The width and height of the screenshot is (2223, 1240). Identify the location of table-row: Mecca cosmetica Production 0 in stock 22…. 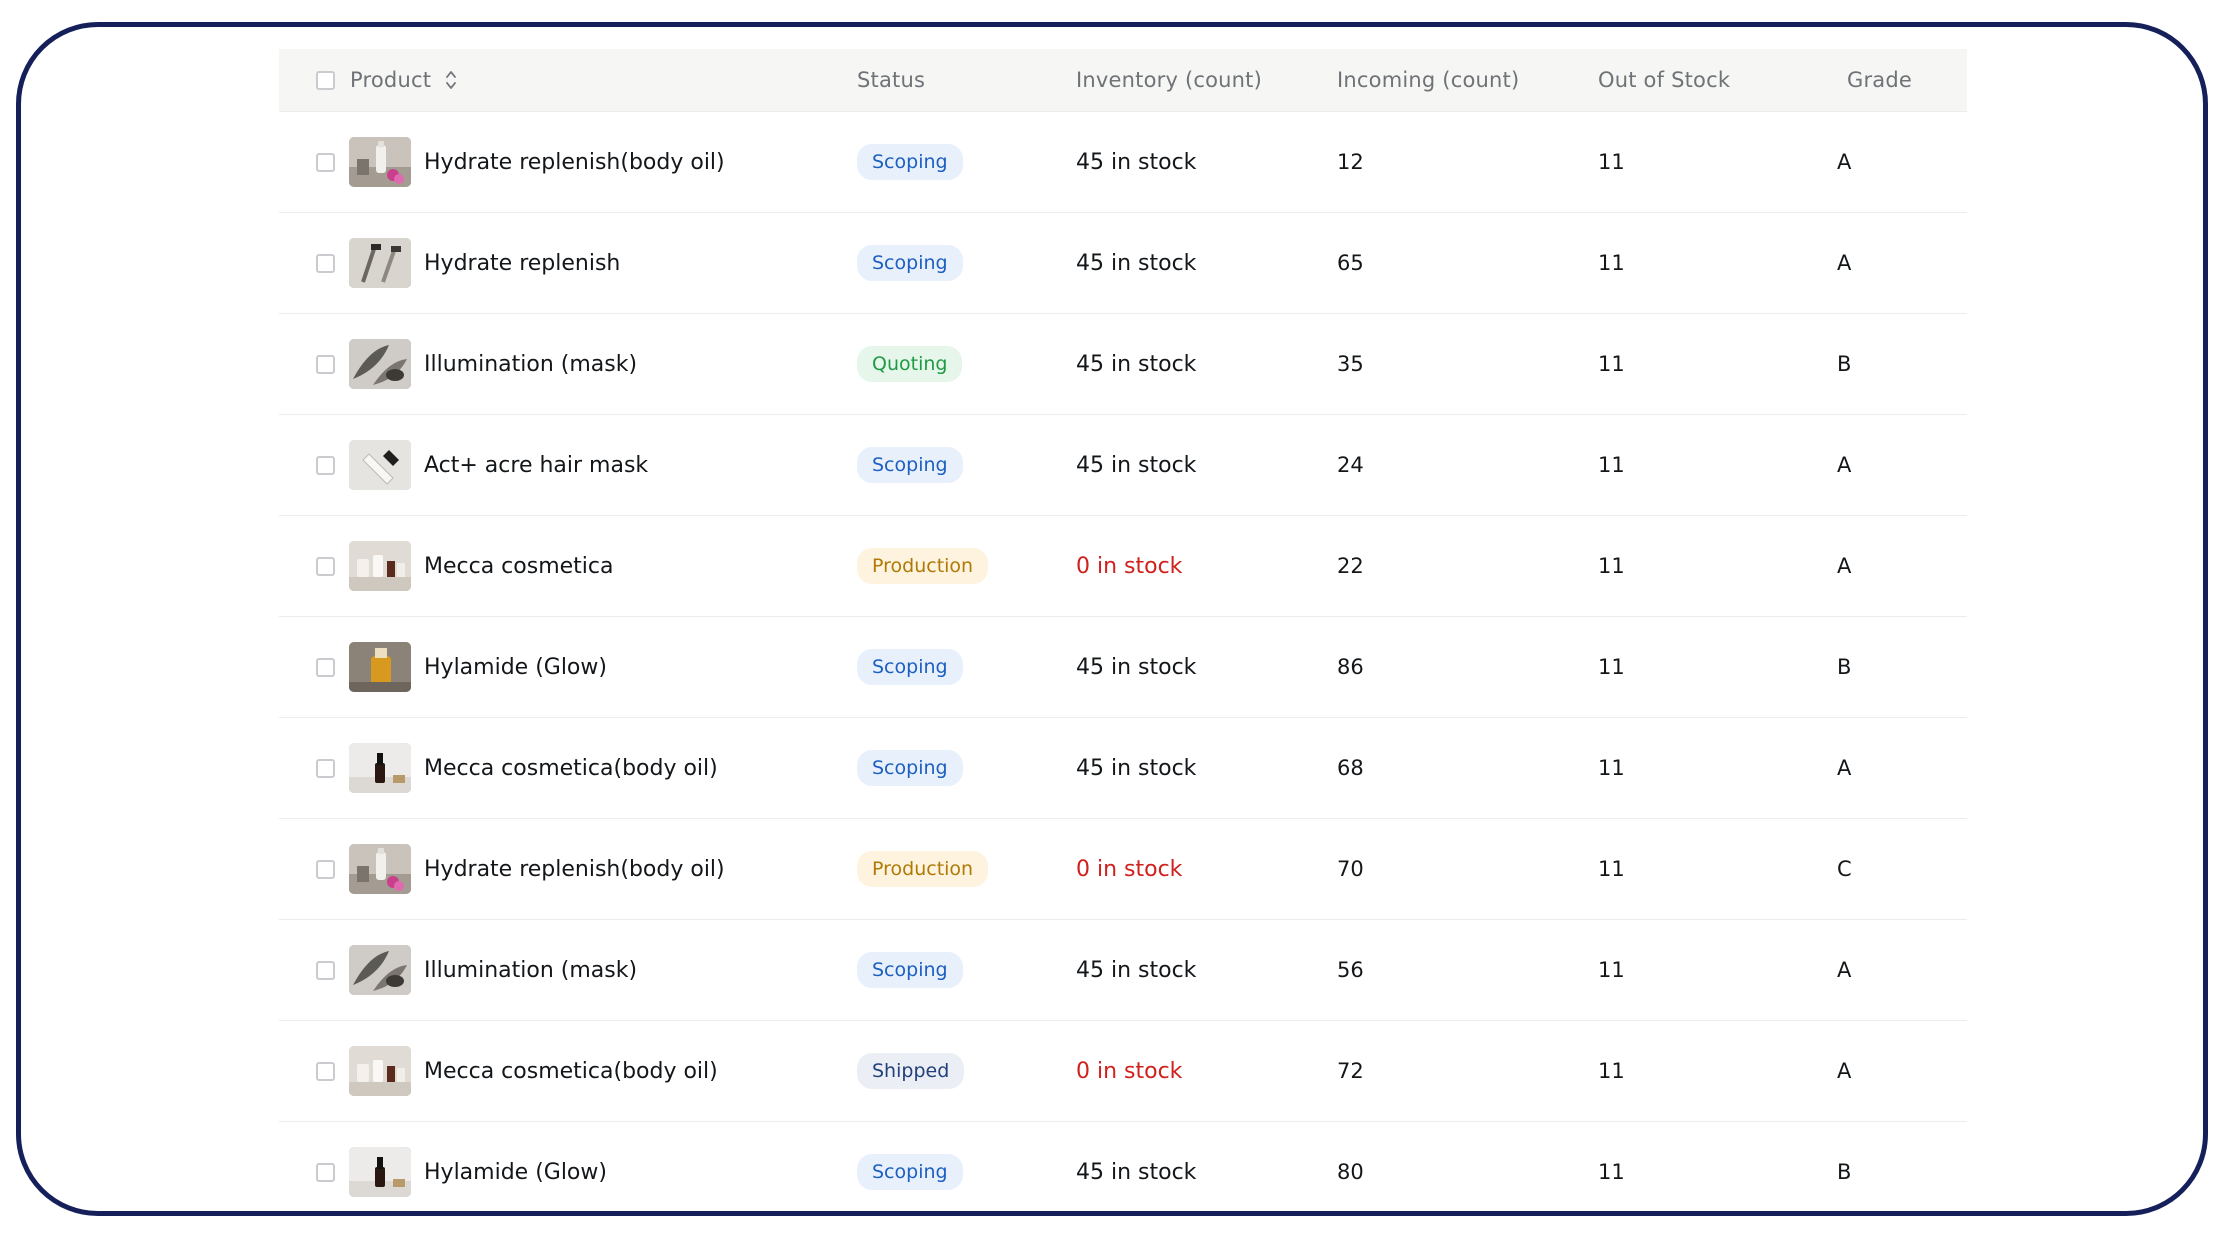
(1123, 566).